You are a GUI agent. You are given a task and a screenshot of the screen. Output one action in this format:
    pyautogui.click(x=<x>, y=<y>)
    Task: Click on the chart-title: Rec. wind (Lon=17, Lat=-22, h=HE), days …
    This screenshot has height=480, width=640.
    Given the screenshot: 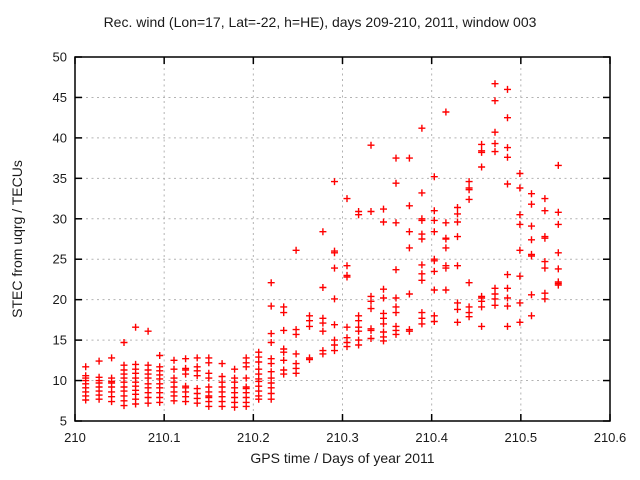 What is the action you would take?
    pyautogui.click(x=320, y=22)
    